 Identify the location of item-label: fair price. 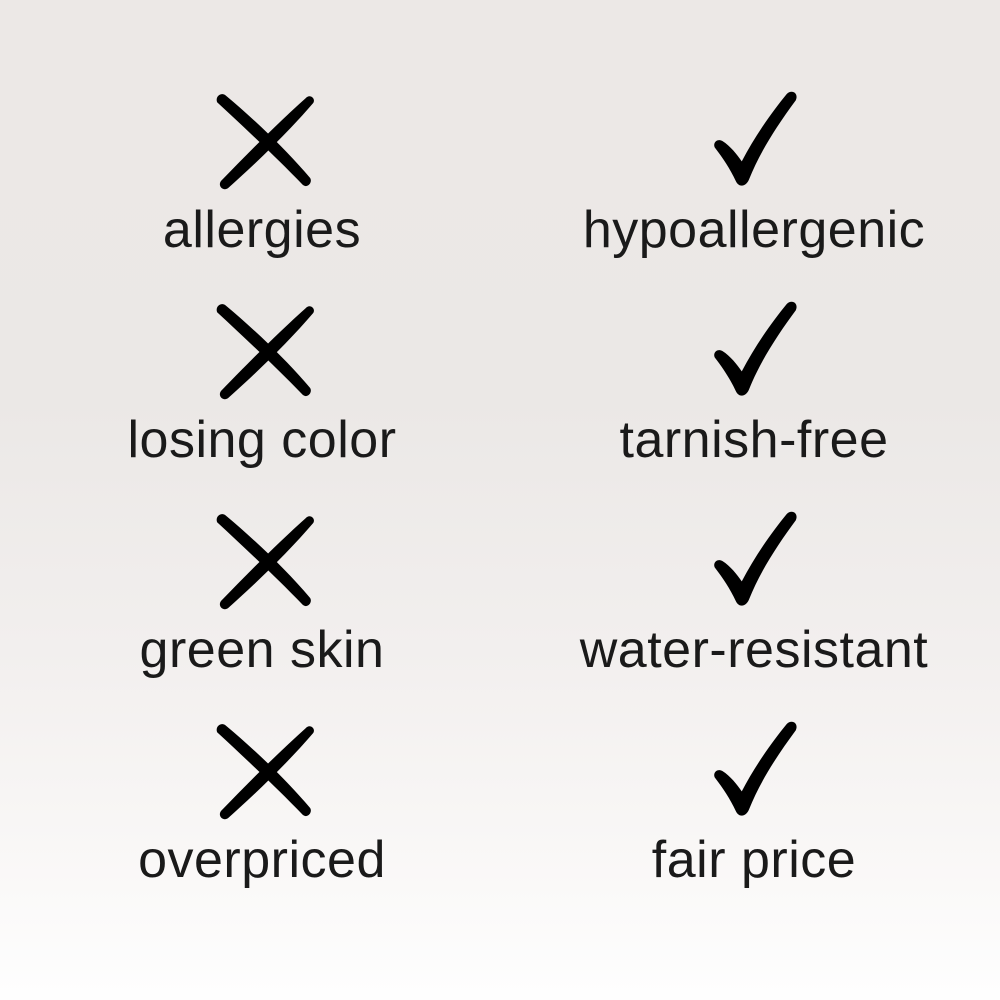
(754, 860).